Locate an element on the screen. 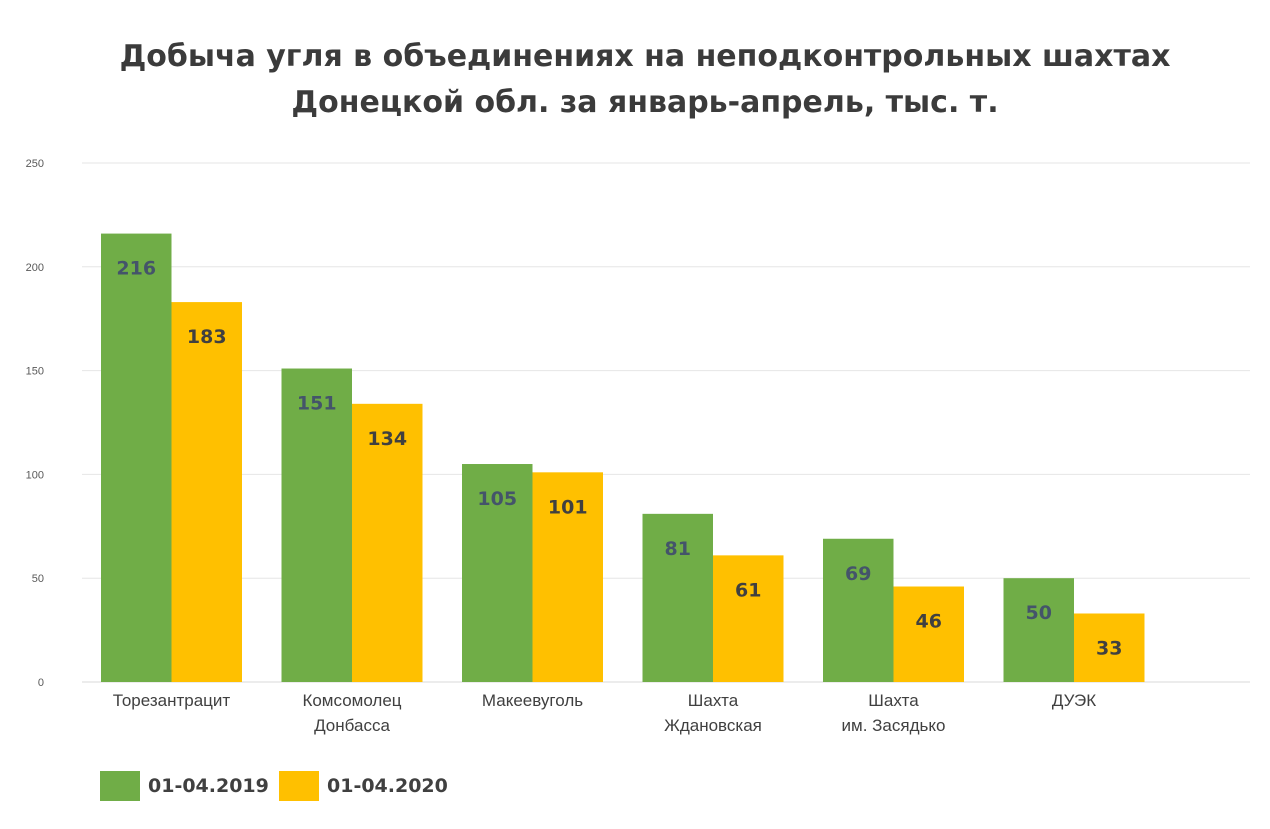 The width and height of the screenshot is (1270, 829). y-tick-label: 250 is located at coordinates (35, 164).